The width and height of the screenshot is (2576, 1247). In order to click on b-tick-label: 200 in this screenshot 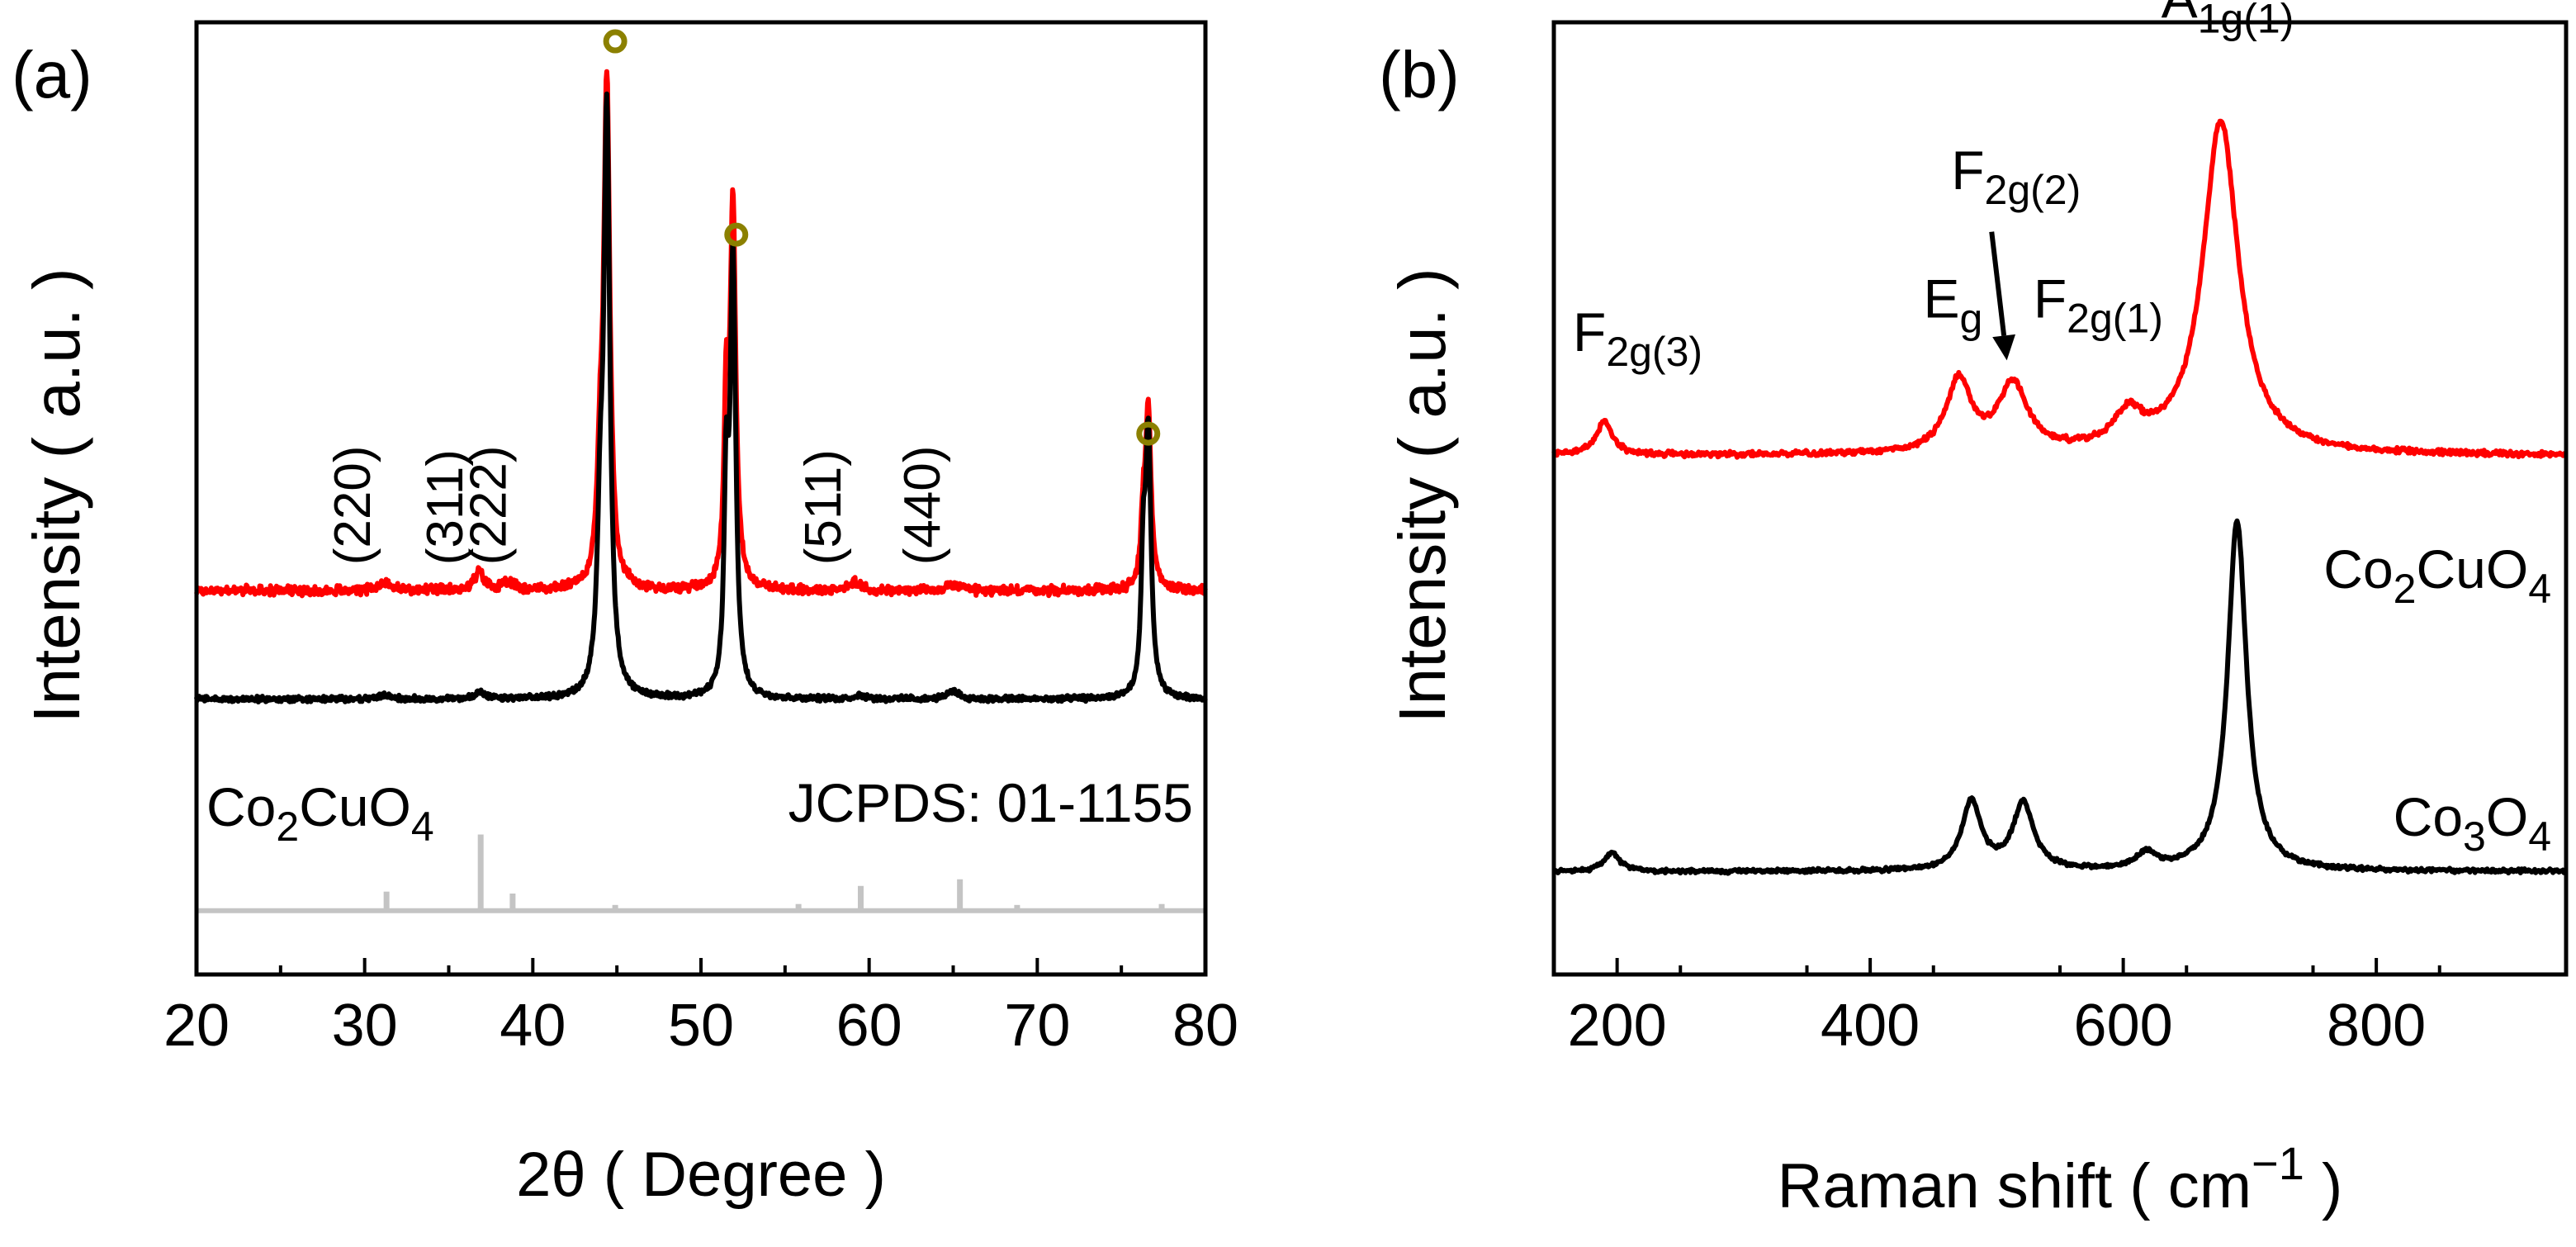, I will do `click(1617, 1026)`.